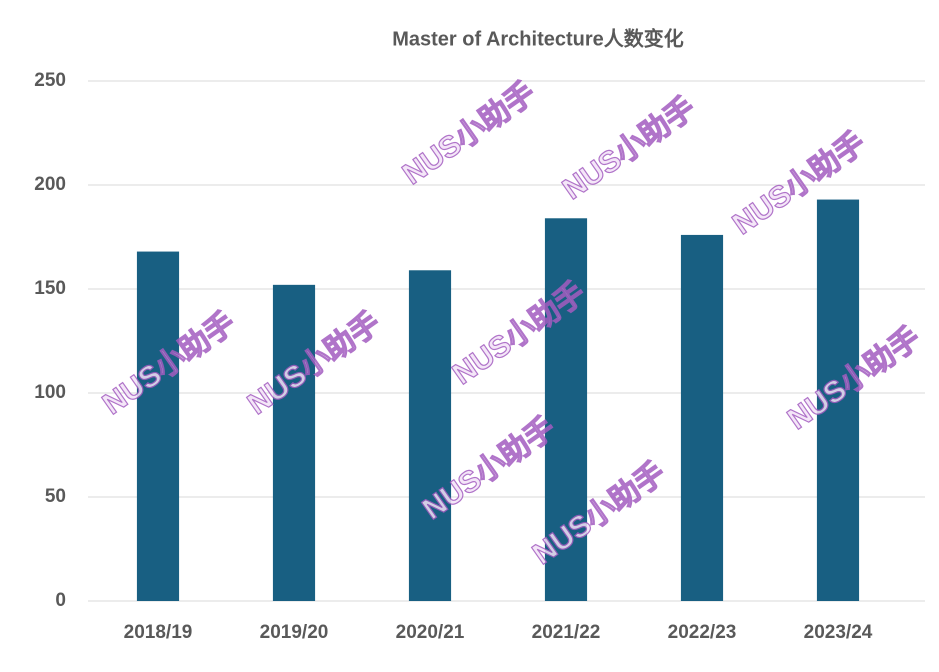 This screenshot has width=939, height=672. What do you see at coordinates (838, 632) in the screenshot?
I see `x-tick-label: 2023/24` at bounding box center [838, 632].